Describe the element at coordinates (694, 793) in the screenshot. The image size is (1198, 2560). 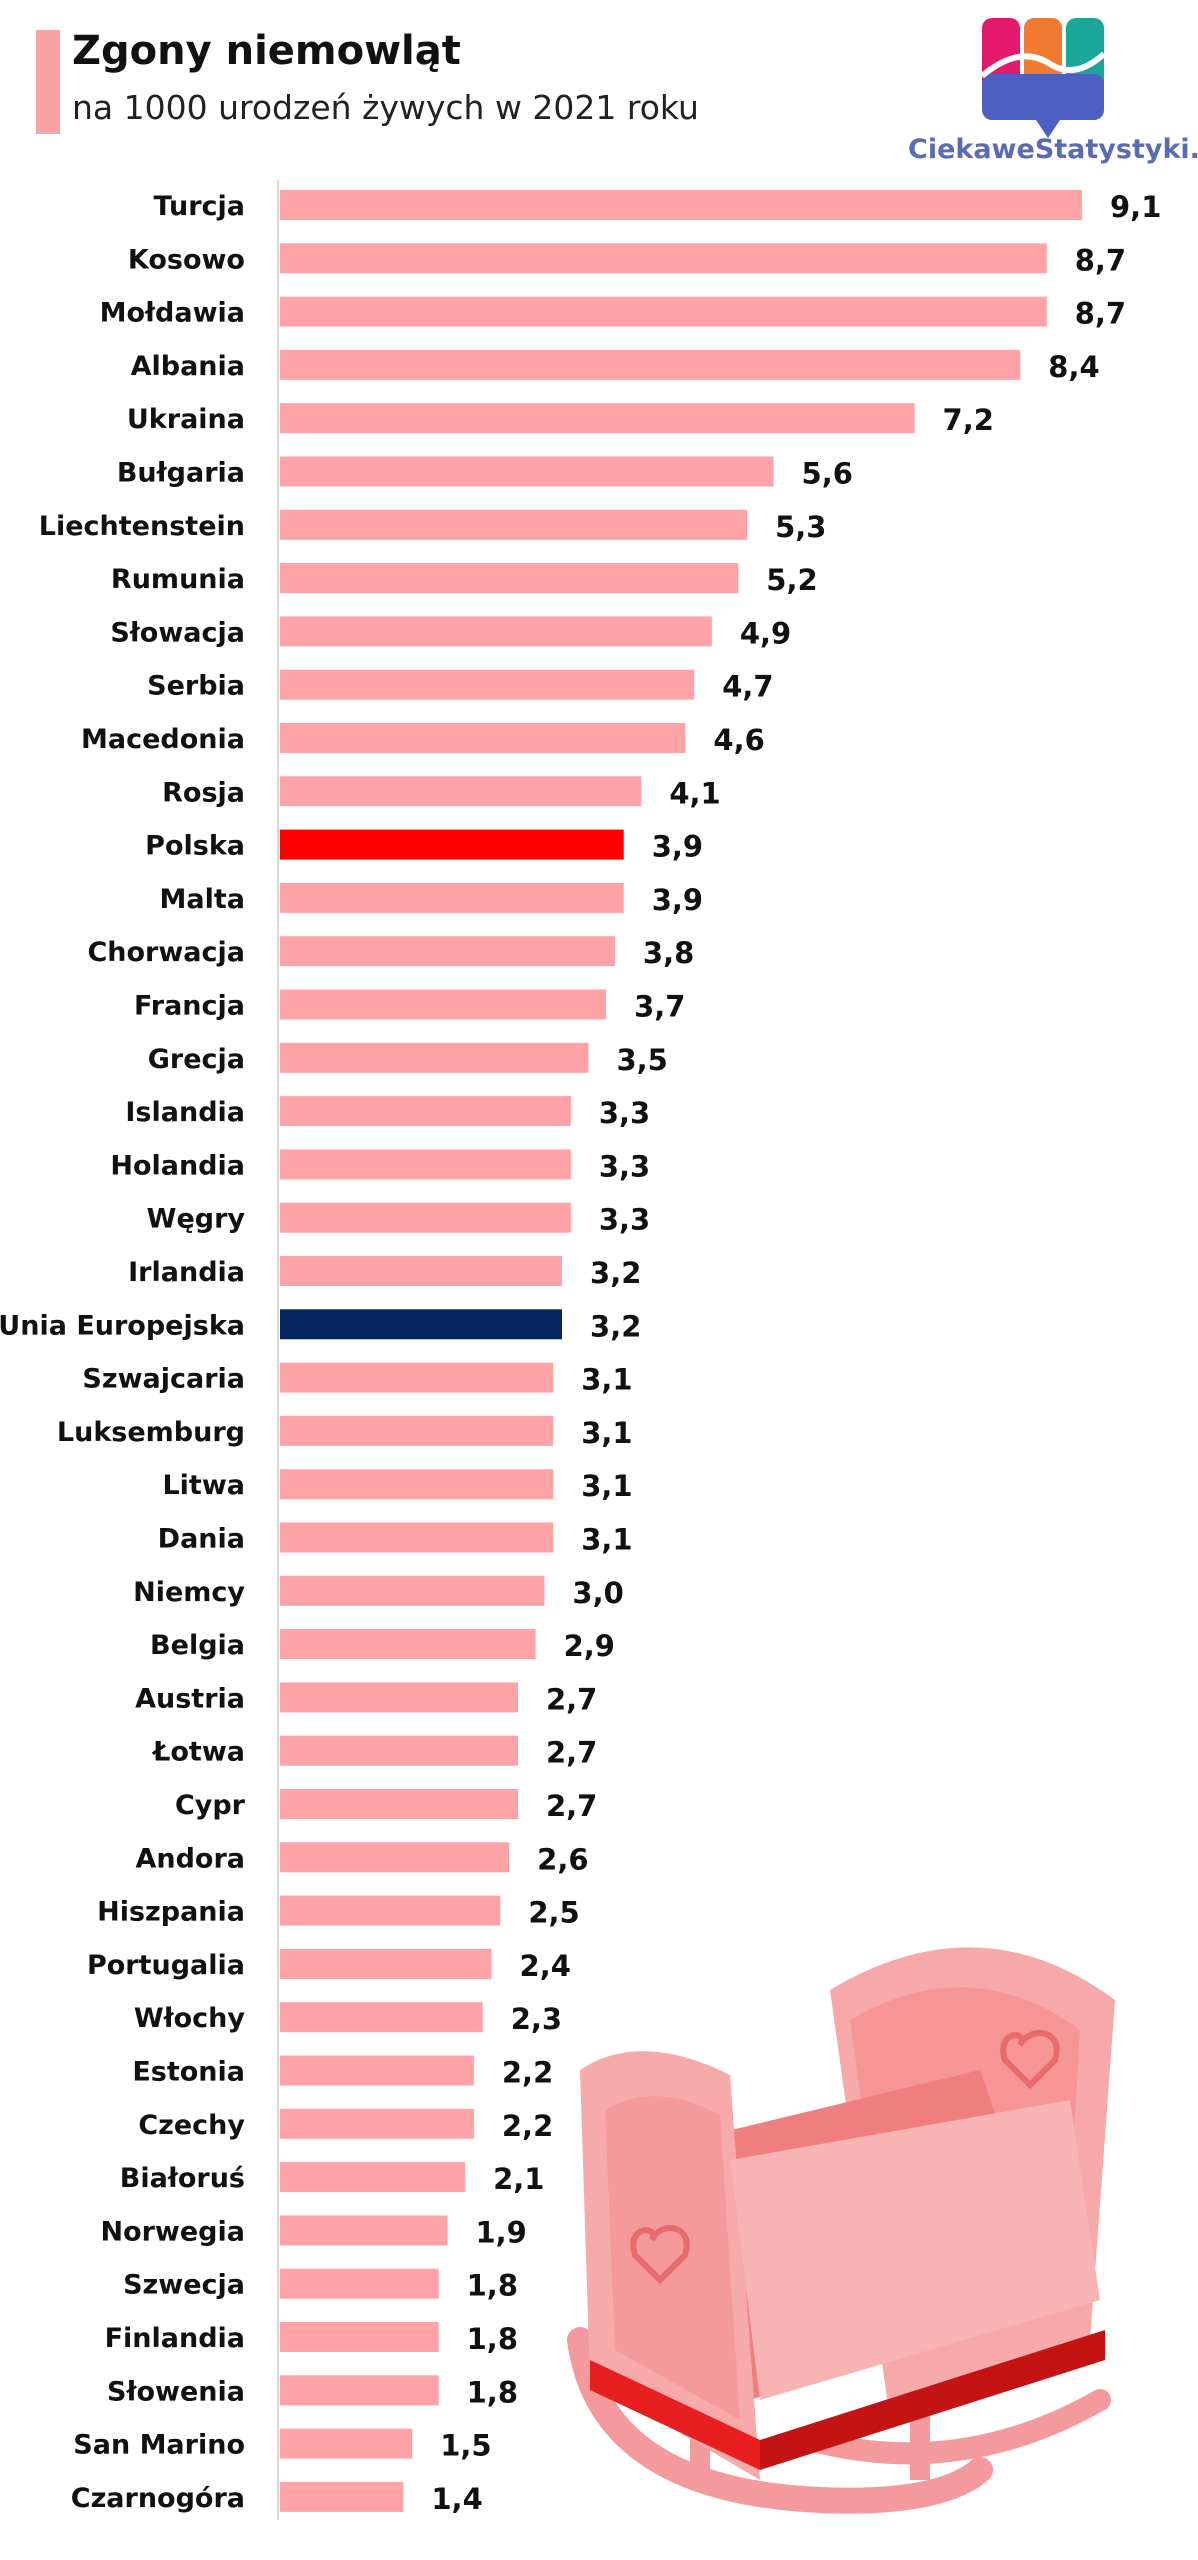
I see `value-label: 4,1` at that location.